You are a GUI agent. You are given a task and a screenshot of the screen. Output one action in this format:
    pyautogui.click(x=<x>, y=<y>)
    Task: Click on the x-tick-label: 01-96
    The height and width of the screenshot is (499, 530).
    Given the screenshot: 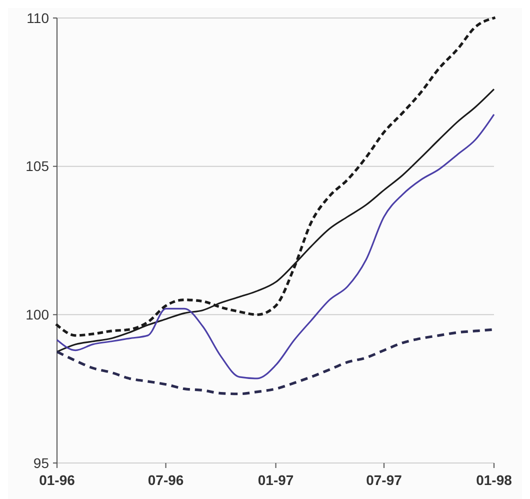 What is the action you would take?
    pyautogui.click(x=57, y=480)
    